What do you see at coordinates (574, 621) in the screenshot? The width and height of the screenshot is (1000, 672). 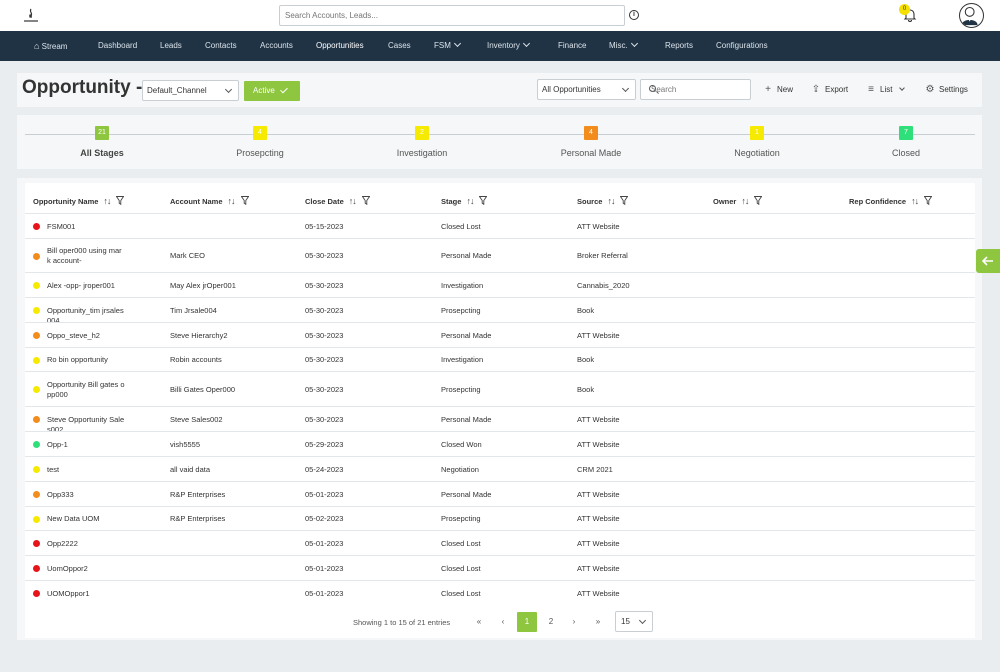 I see `next-page-button: ›` at bounding box center [574, 621].